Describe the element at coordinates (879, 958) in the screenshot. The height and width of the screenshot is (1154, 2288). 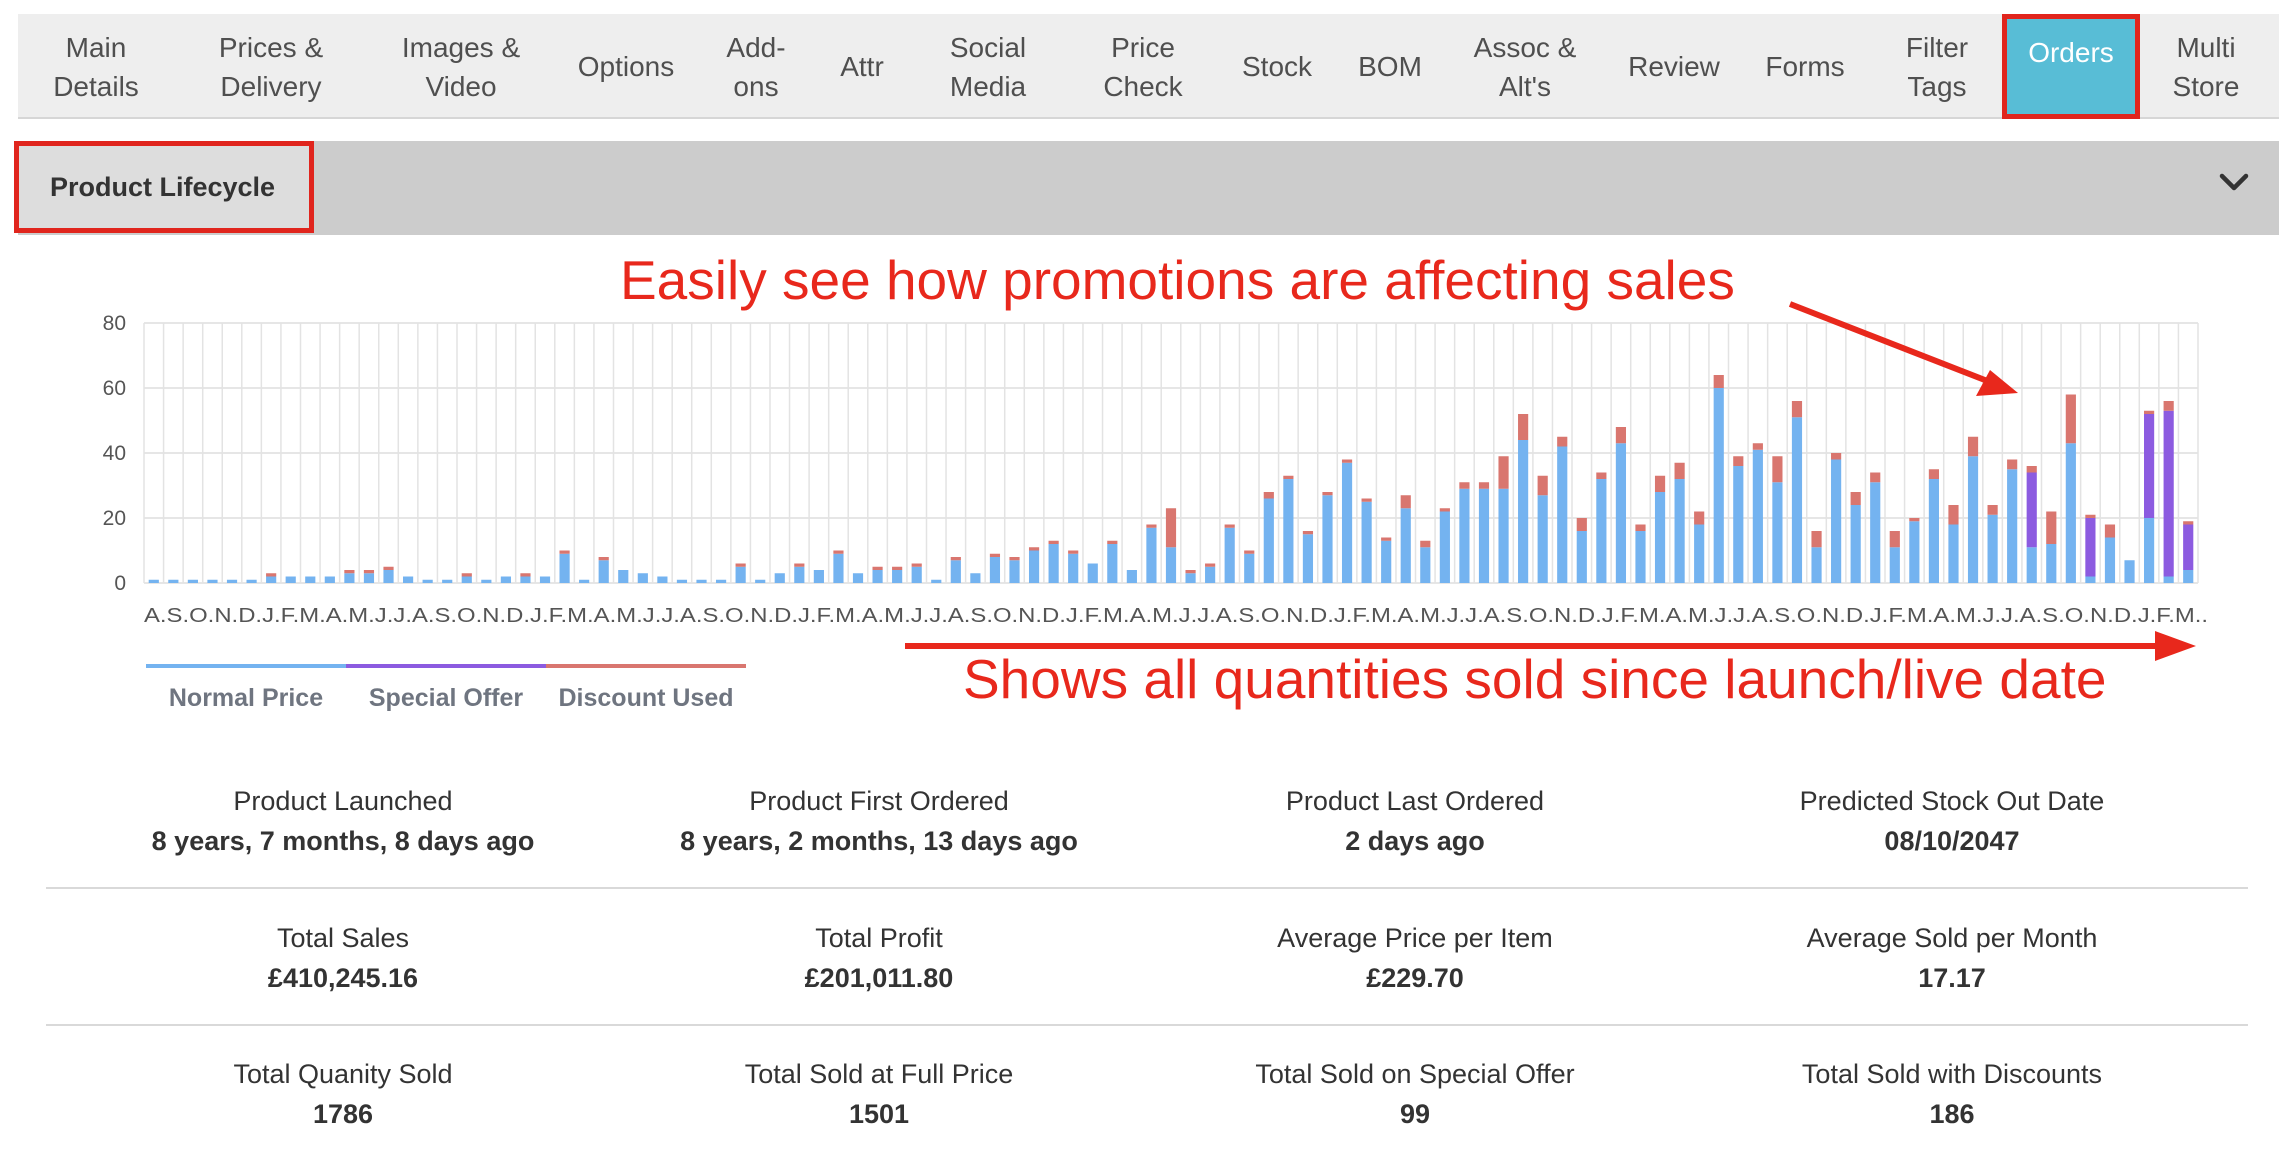
I see `stat-total-profit: Total Profit £201,011.80` at that location.